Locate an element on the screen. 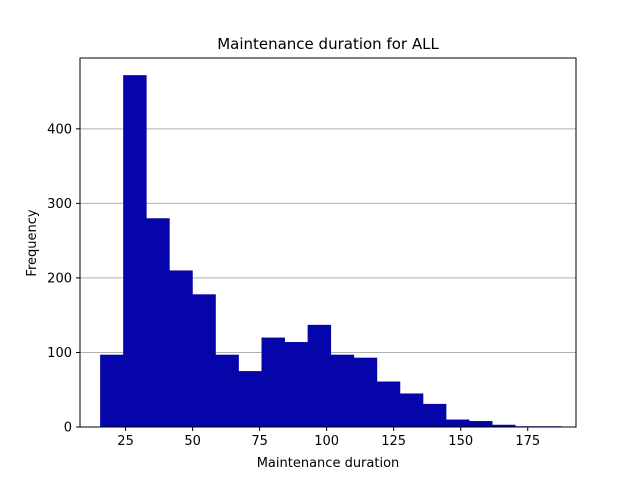  x-tick-label: 175 is located at coordinates (527, 441).